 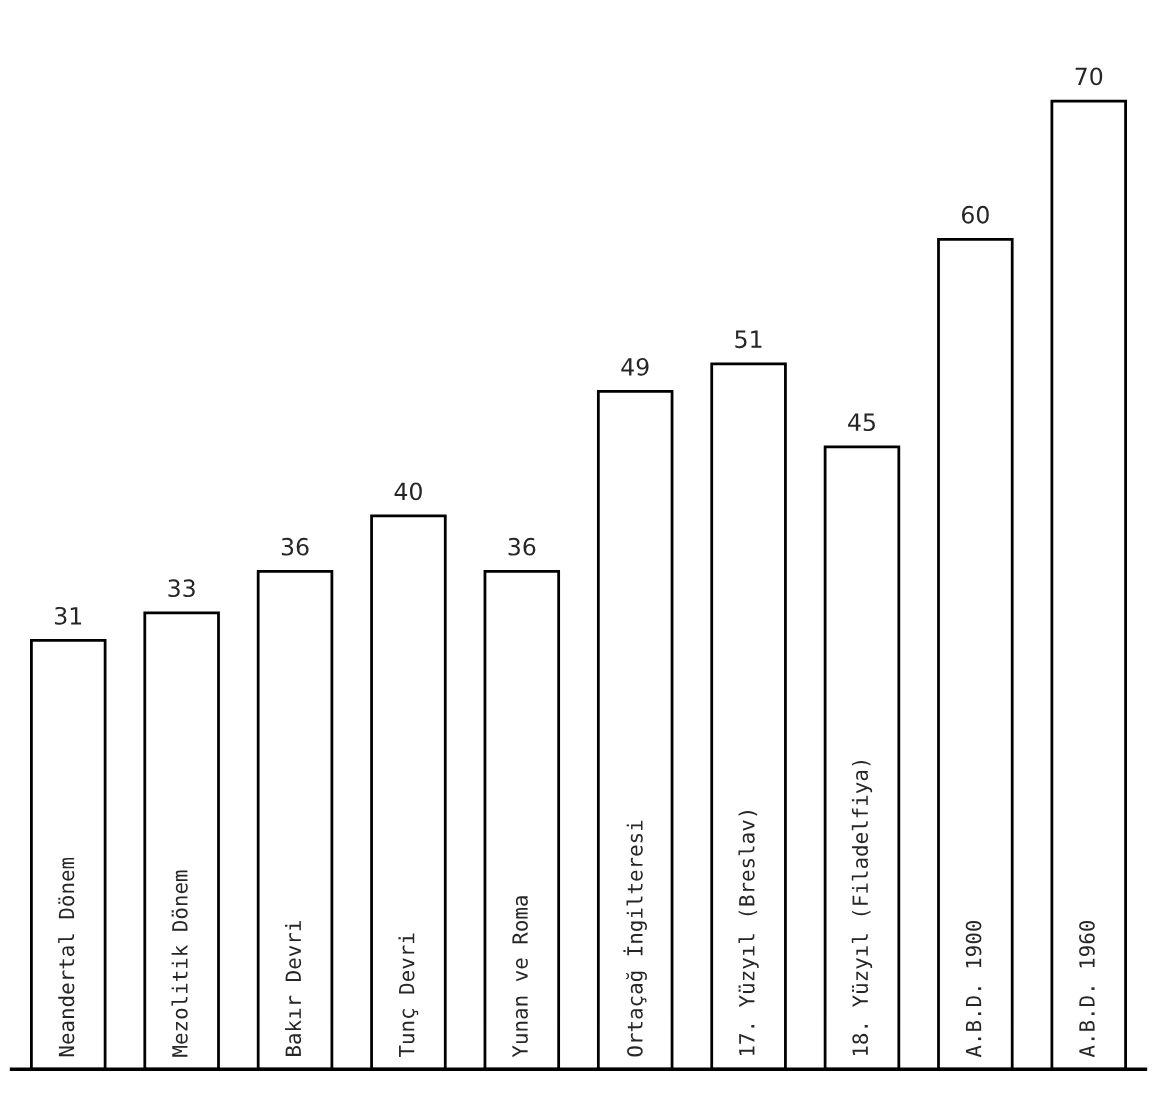 I want to click on x-tick-label: A.B.D. 1960, so click(x=1087, y=989).